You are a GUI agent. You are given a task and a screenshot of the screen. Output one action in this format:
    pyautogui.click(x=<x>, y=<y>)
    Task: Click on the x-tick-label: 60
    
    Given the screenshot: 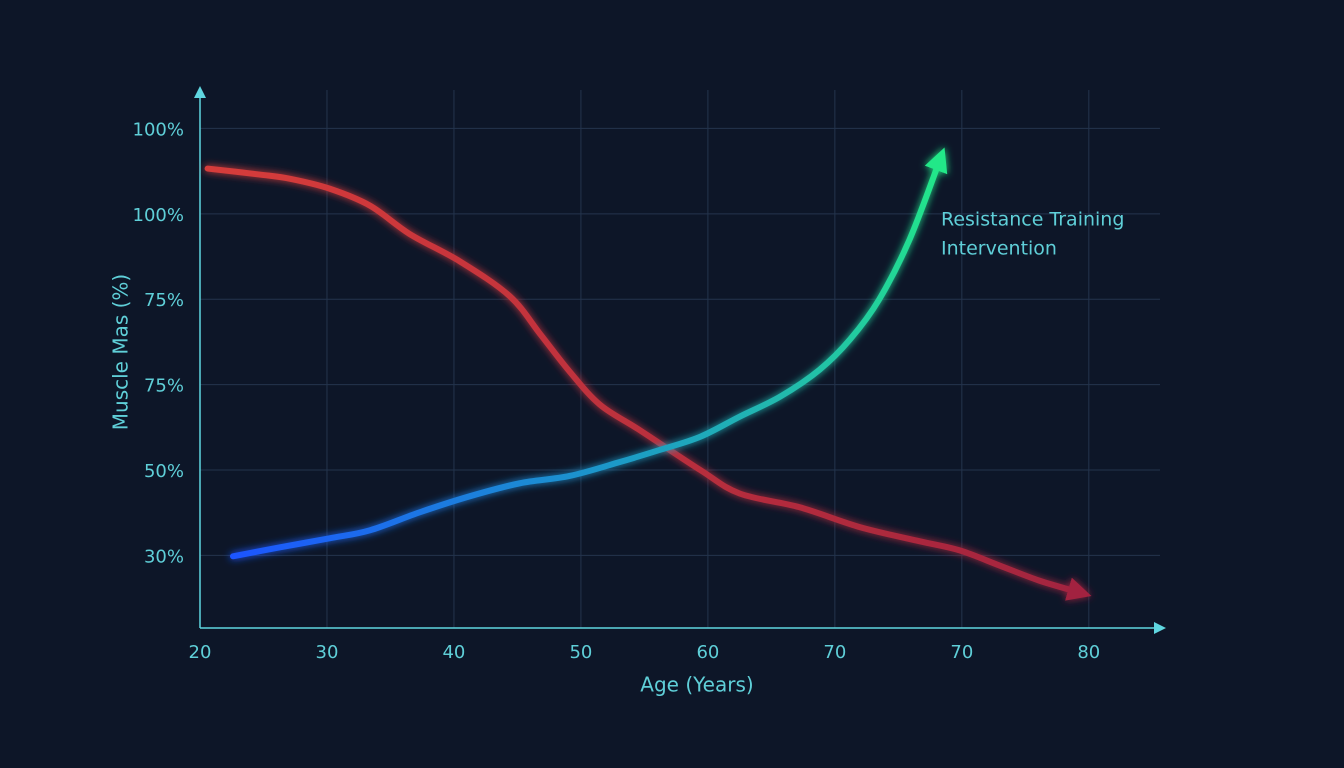 What is the action you would take?
    pyautogui.click(x=707, y=652)
    